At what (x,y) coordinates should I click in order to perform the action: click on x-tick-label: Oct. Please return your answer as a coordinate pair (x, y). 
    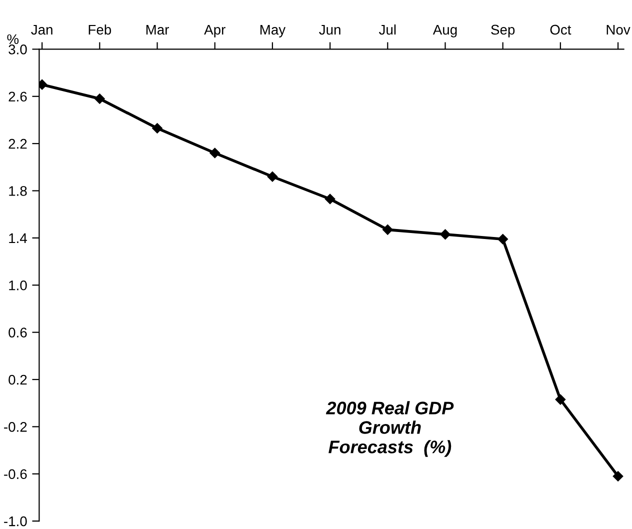
    Looking at the image, I should click on (561, 29).